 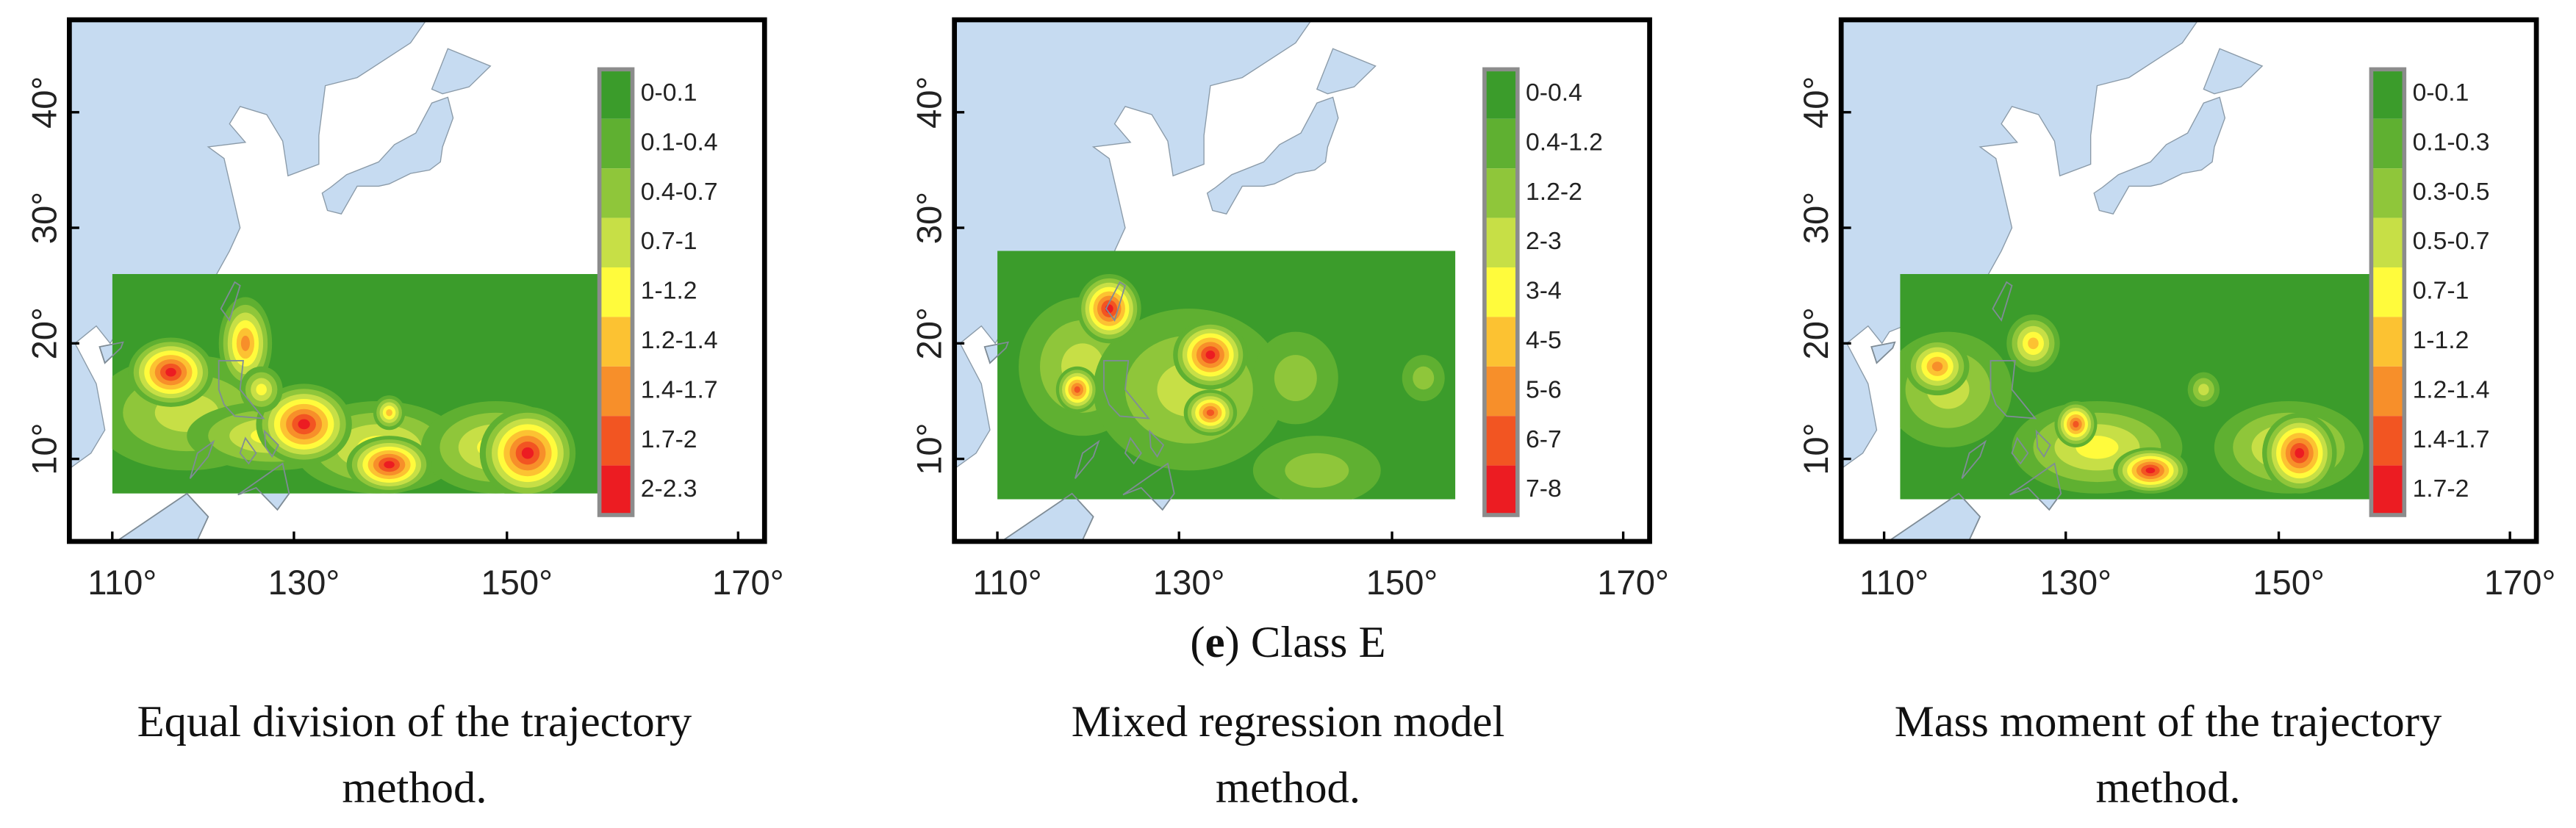 I want to click on caption-part: (, so click(x=1197, y=642).